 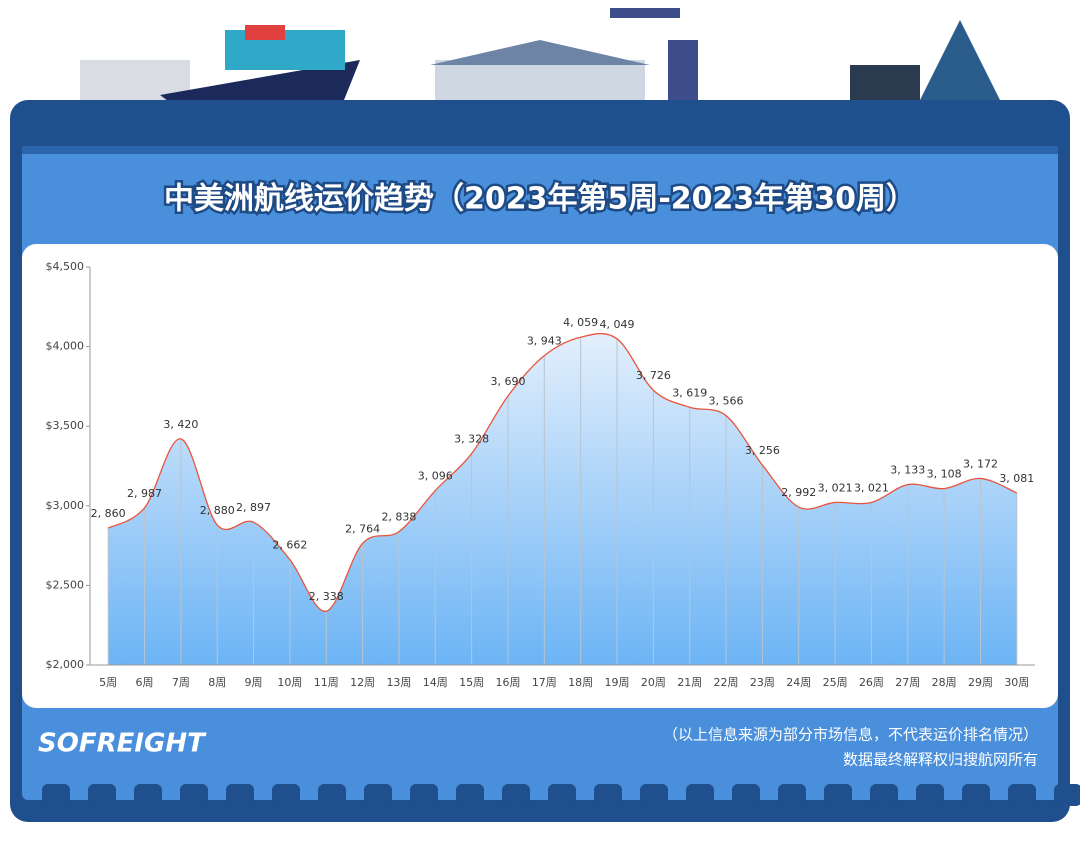 What do you see at coordinates (653, 682) in the screenshot?
I see `x-tick-label: 20周` at bounding box center [653, 682].